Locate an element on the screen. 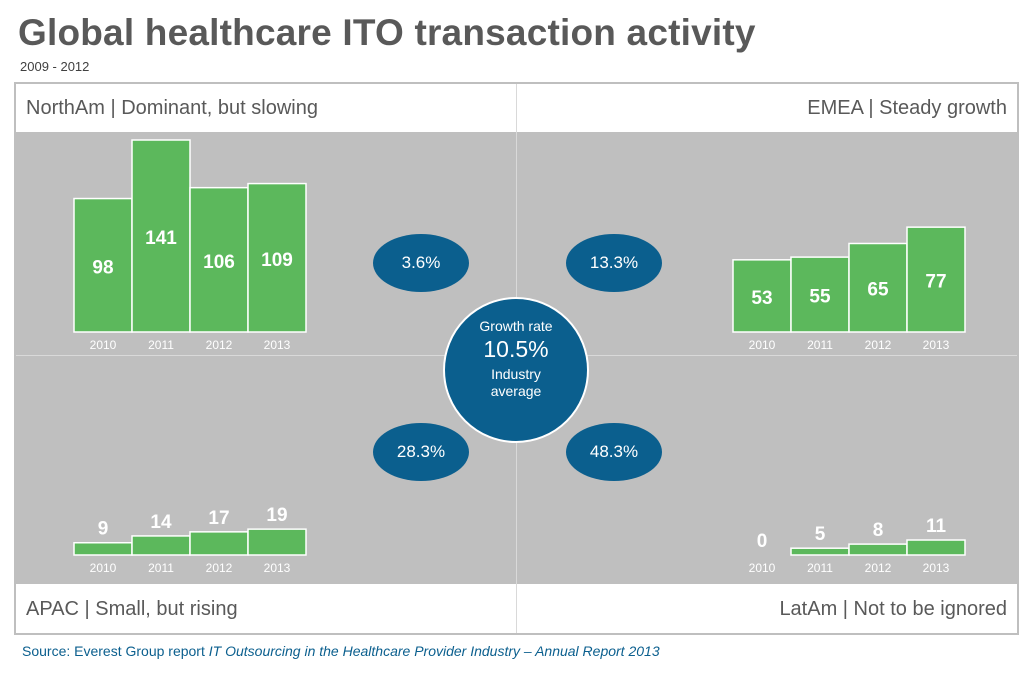 The image size is (1023, 673). value-label-2013: 109 is located at coordinates (277, 260).